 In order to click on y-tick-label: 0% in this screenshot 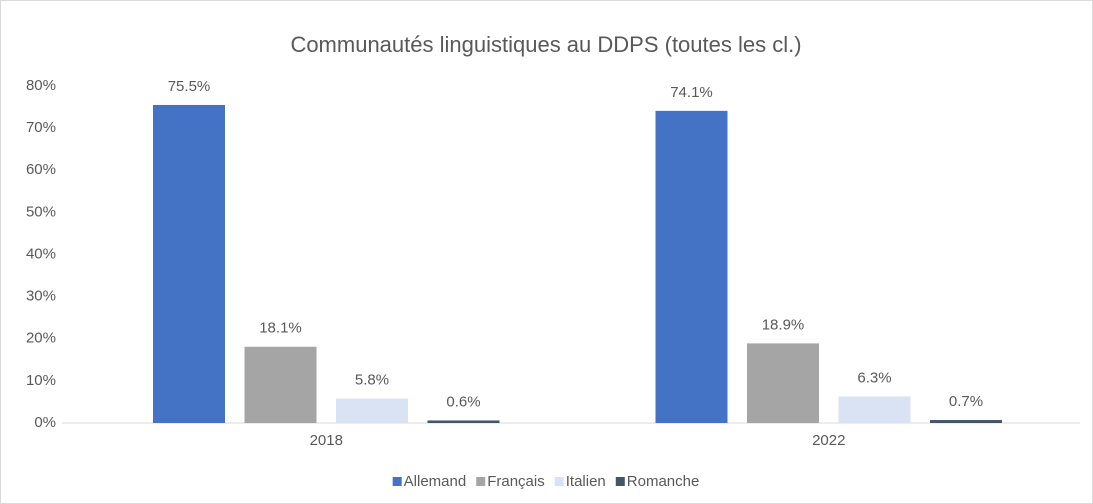, I will do `click(45, 422)`.